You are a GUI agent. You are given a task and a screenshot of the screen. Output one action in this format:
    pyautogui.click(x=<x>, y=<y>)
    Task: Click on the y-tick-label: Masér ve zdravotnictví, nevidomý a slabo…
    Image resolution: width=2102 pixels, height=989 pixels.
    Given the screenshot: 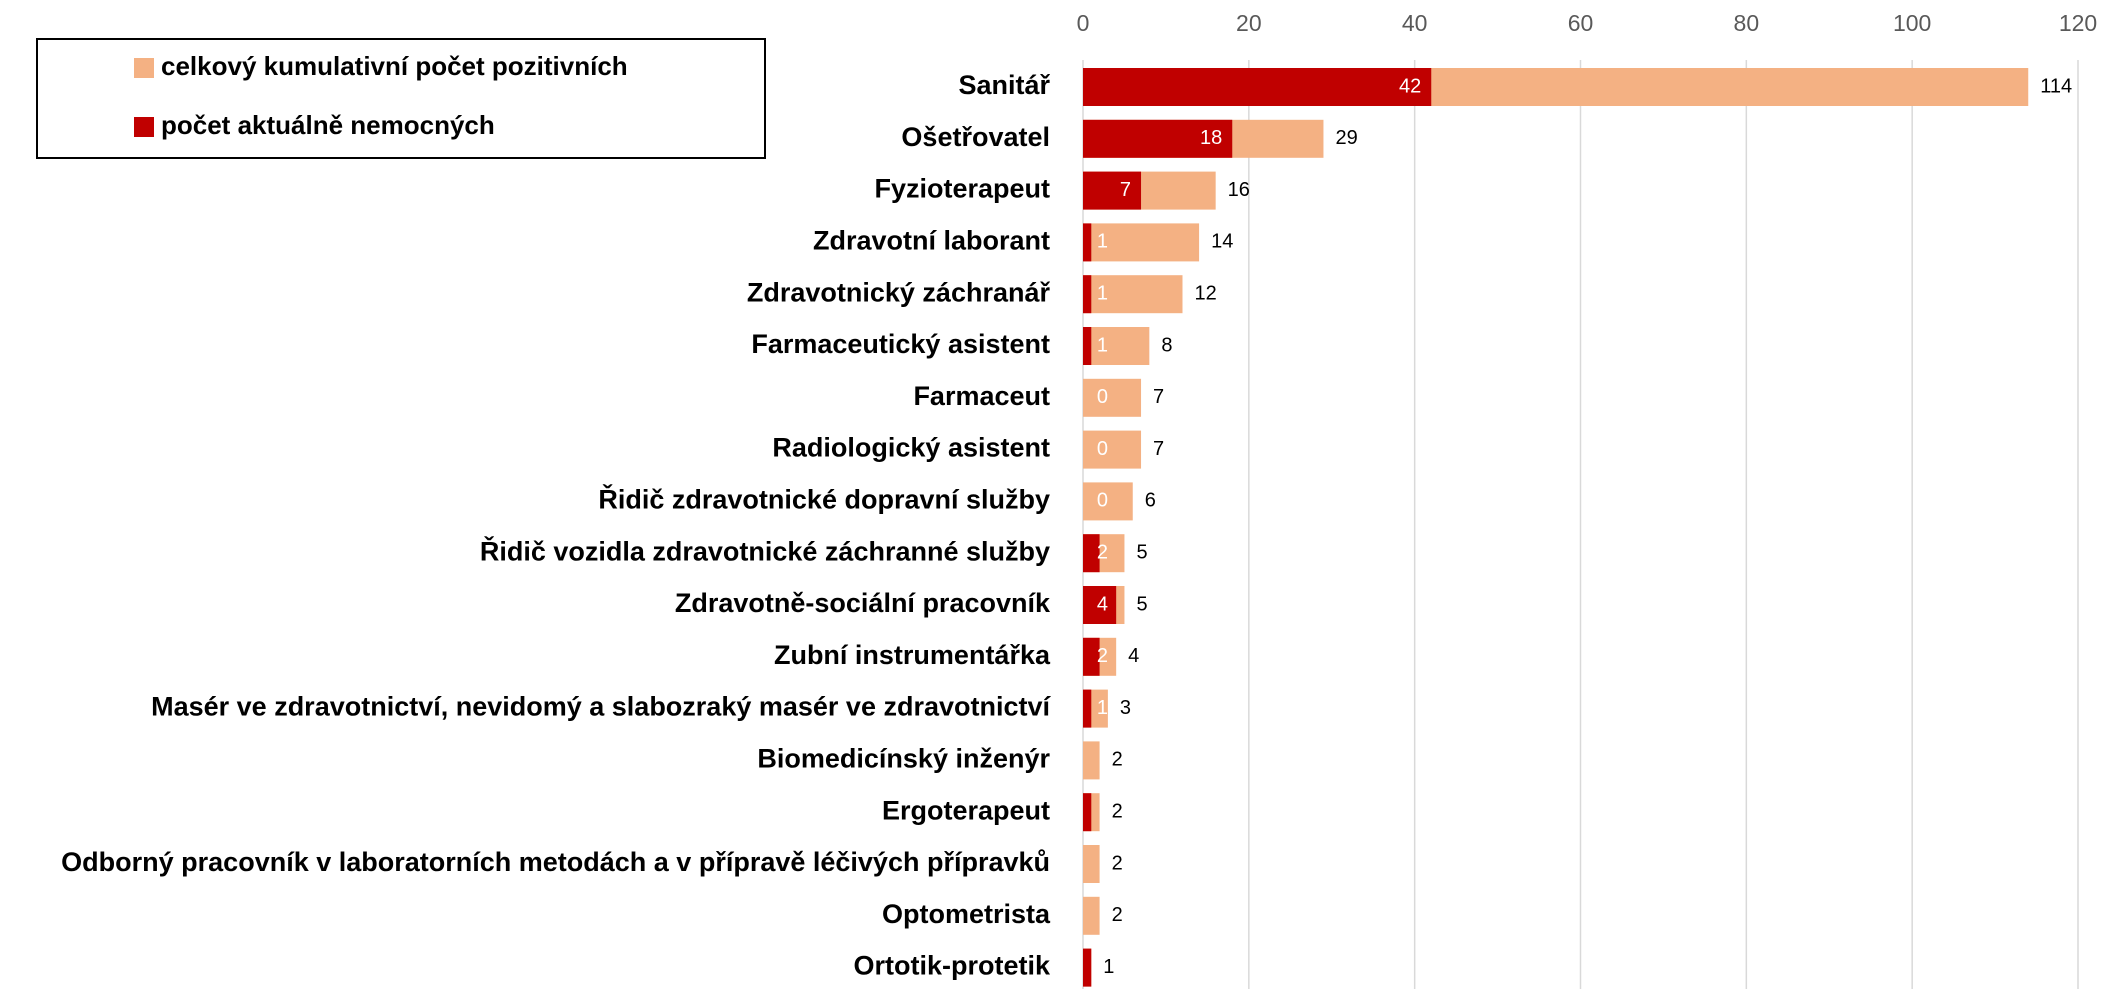 What is the action you would take?
    pyautogui.click(x=601, y=707)
    